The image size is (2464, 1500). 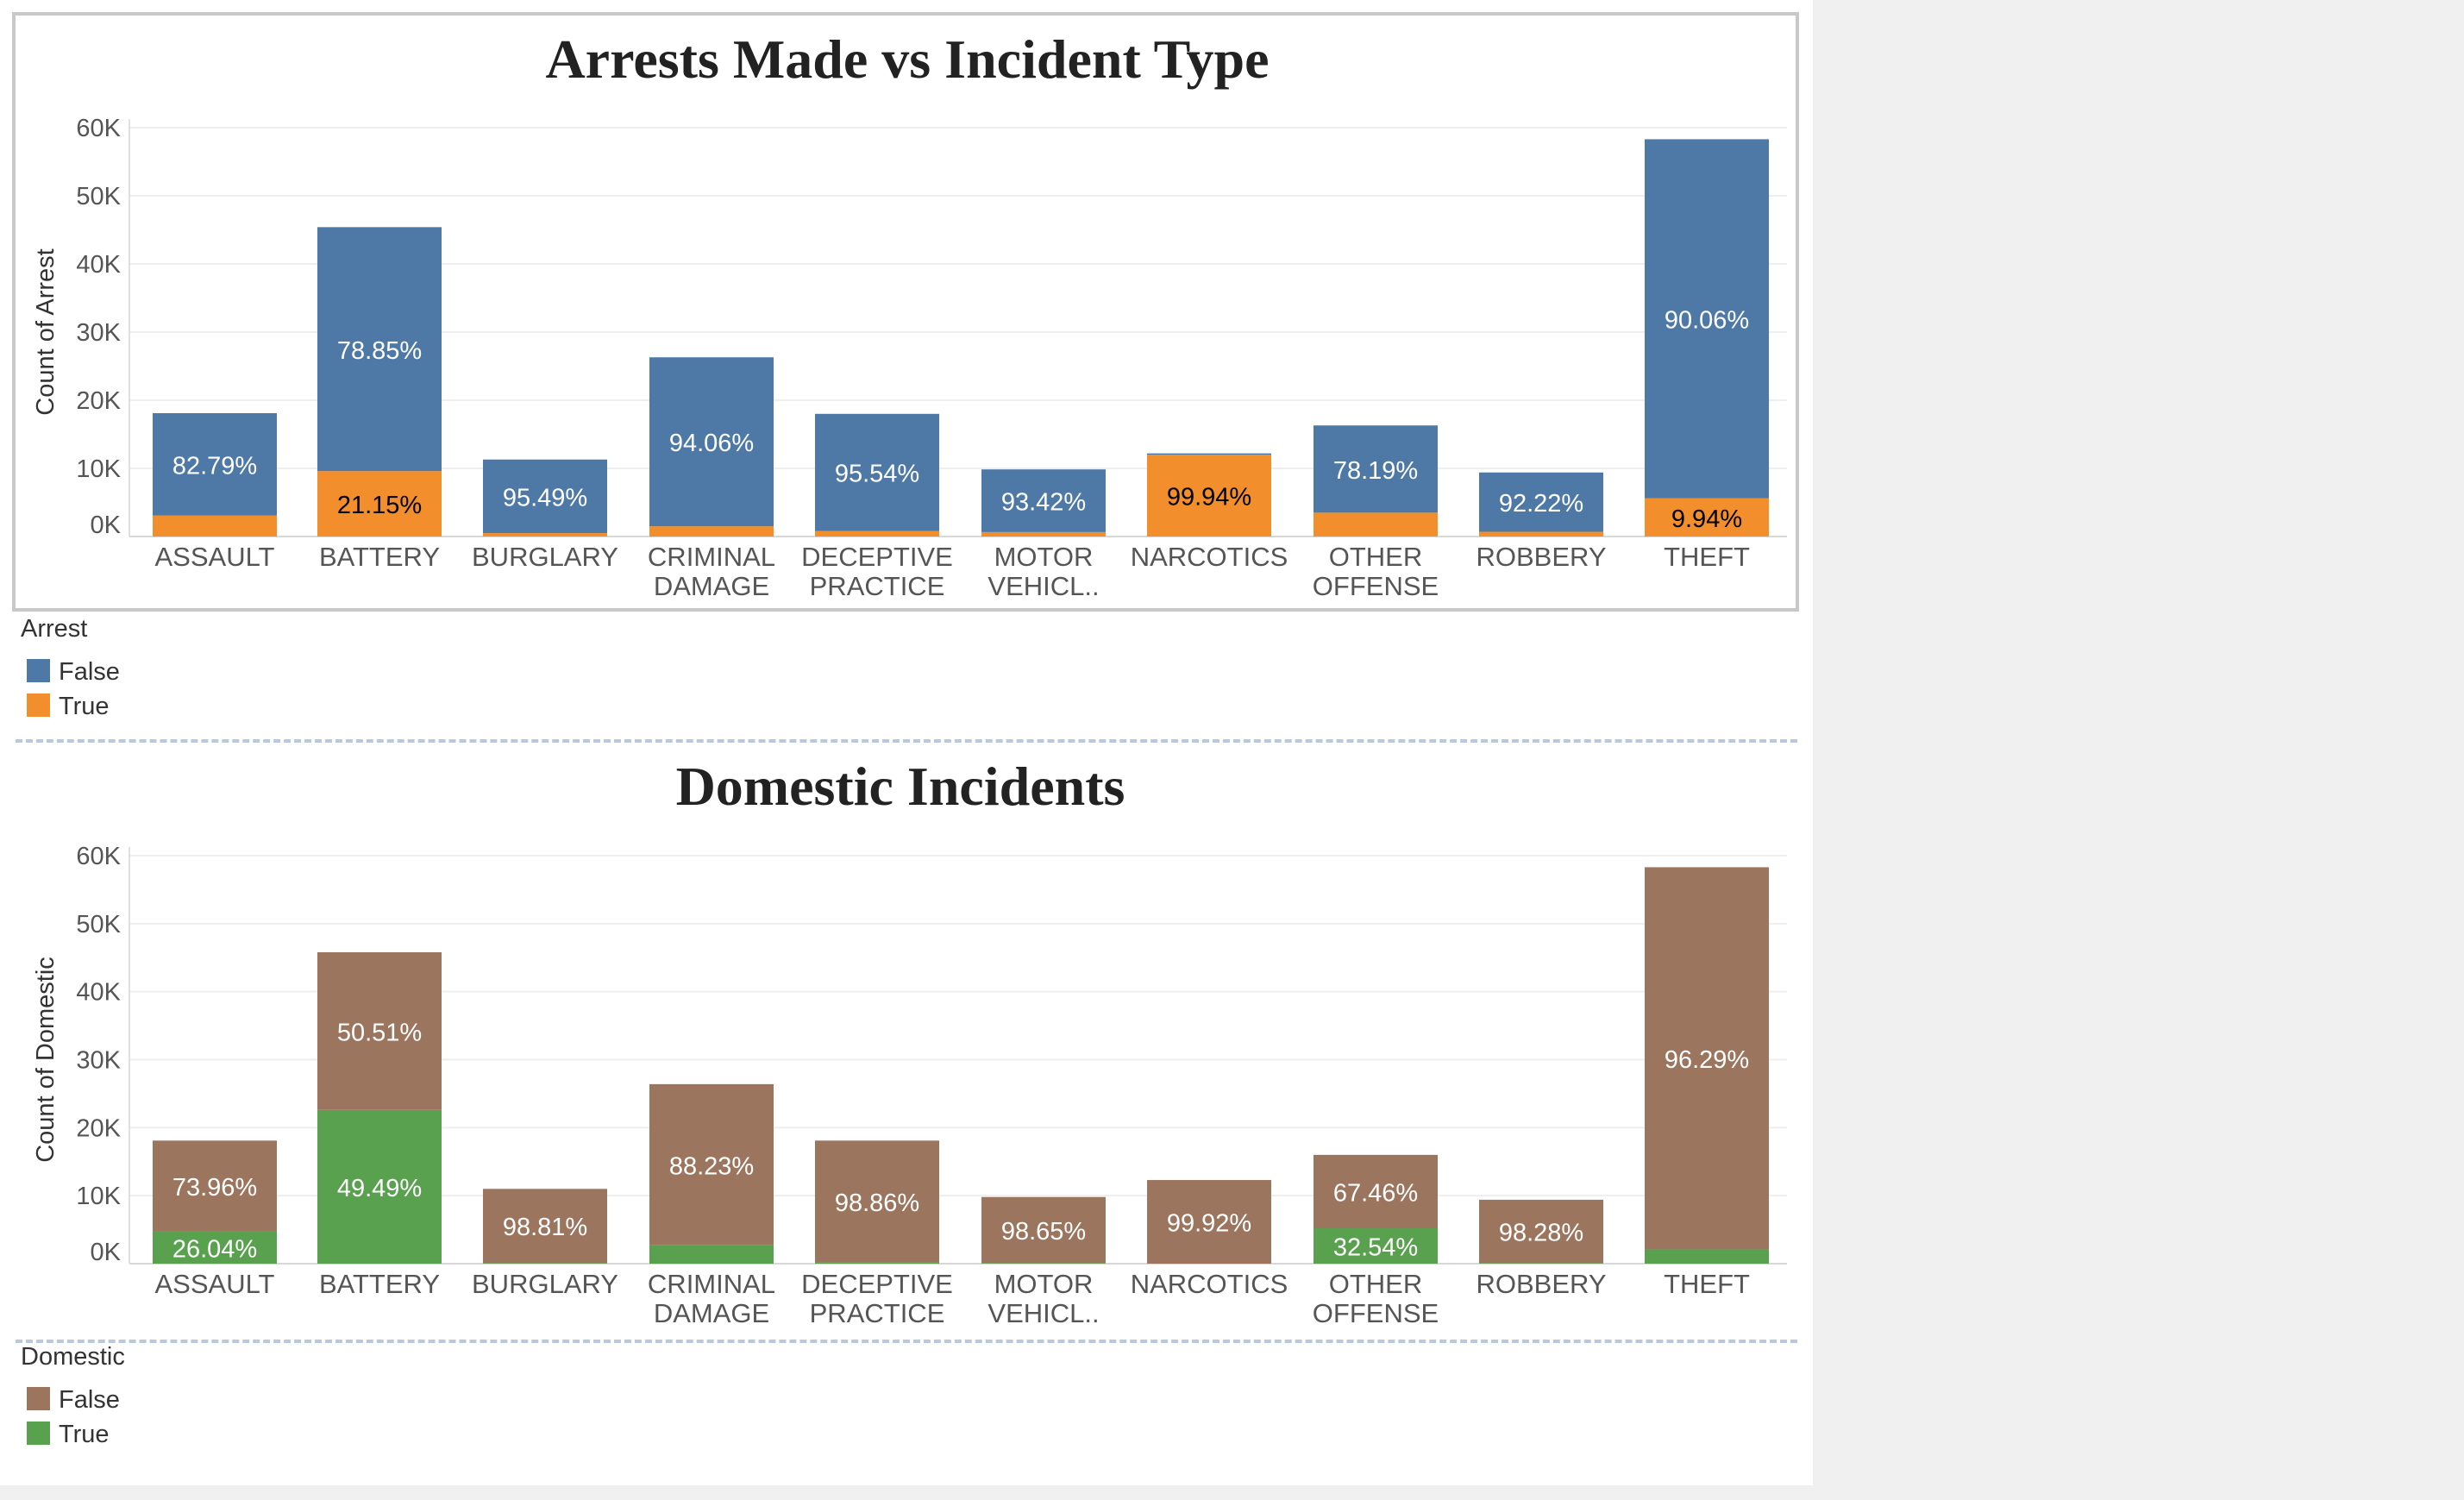 I want to click on bar-data-label: 98.86%, so click(x=877, y=1203).